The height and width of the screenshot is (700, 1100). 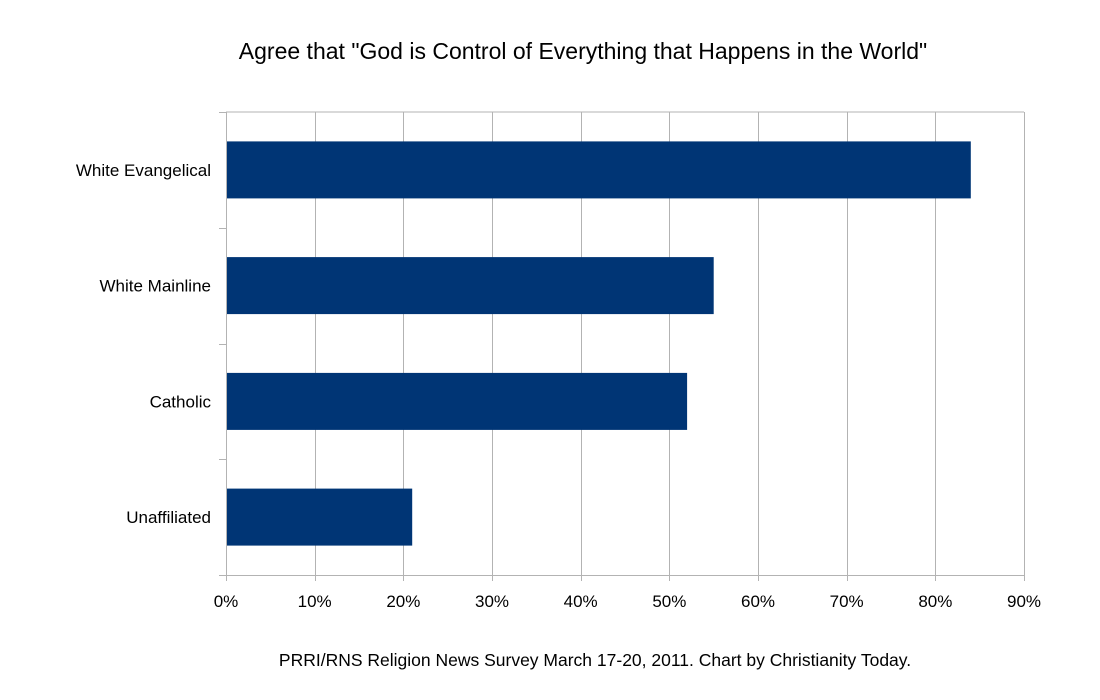 I want to click on x-tick-label: 20%, so click(x=403, y=601).